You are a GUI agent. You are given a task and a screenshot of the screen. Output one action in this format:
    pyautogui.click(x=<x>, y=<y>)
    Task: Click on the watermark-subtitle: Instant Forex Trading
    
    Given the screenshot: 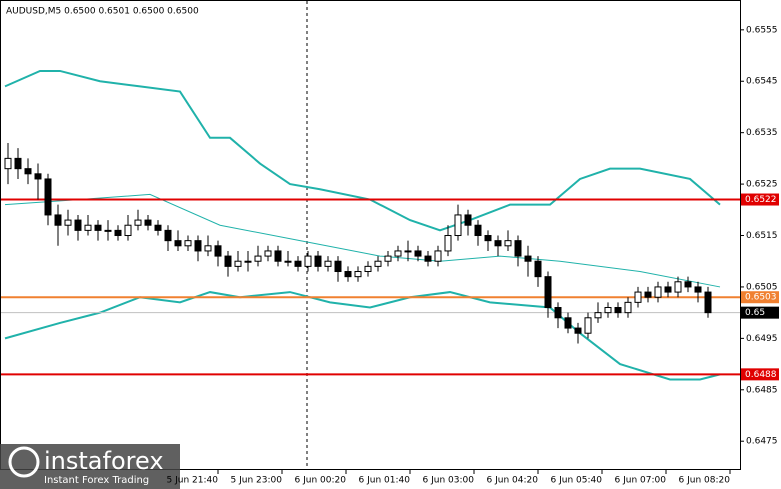 What is the action you would take?
    pyautogui.click(x=96, y=480)
    